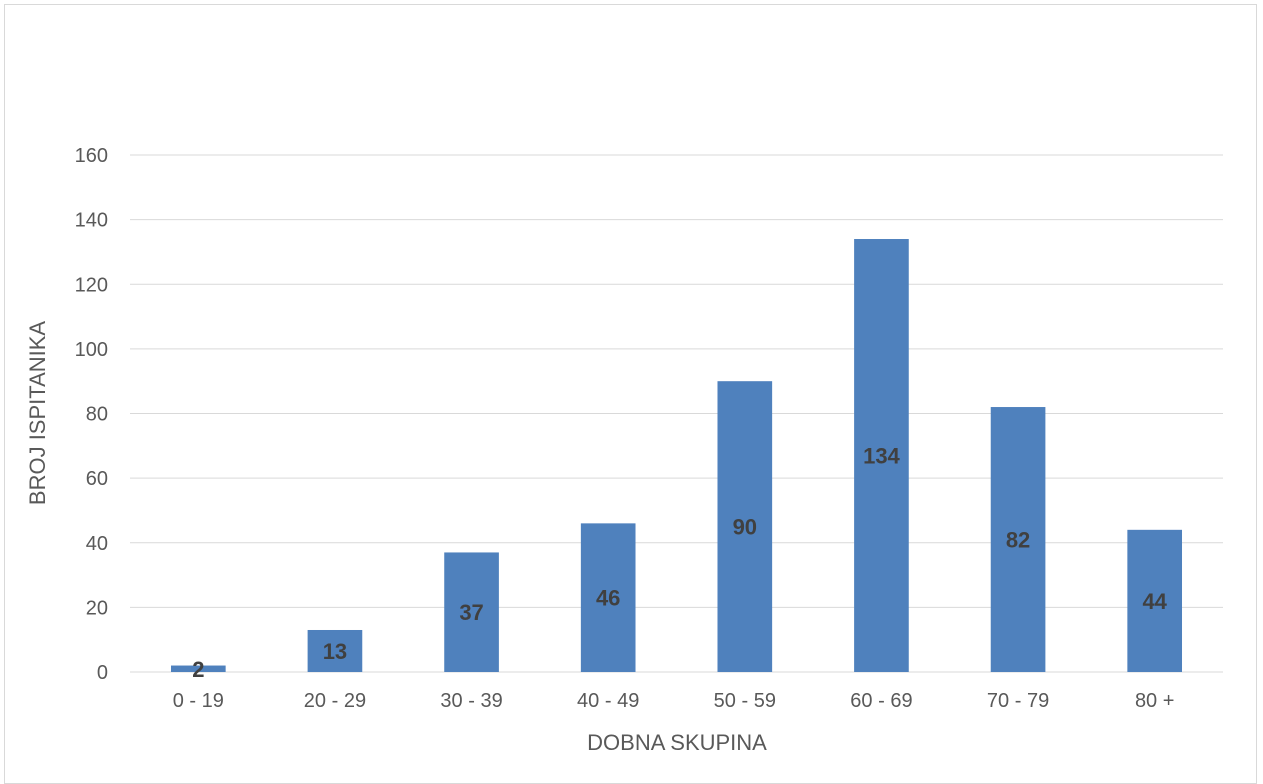 This screenshot has width=1263, height=784. Describe the element at coordinates (1154, 701) in the screenshot. I see `x-tick-label: 80 +` at that location.